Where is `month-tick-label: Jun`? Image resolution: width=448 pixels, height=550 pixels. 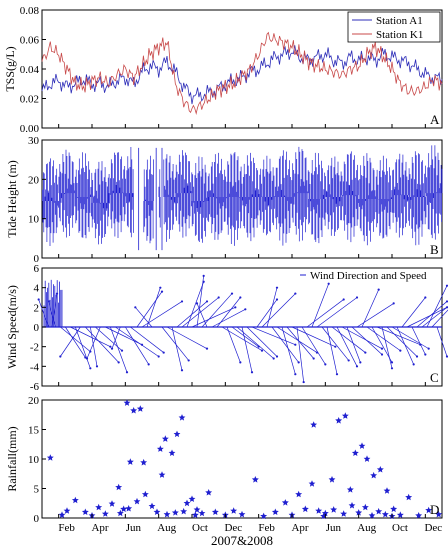
month-tick-label: Jun is located at coordinates (134, 528).